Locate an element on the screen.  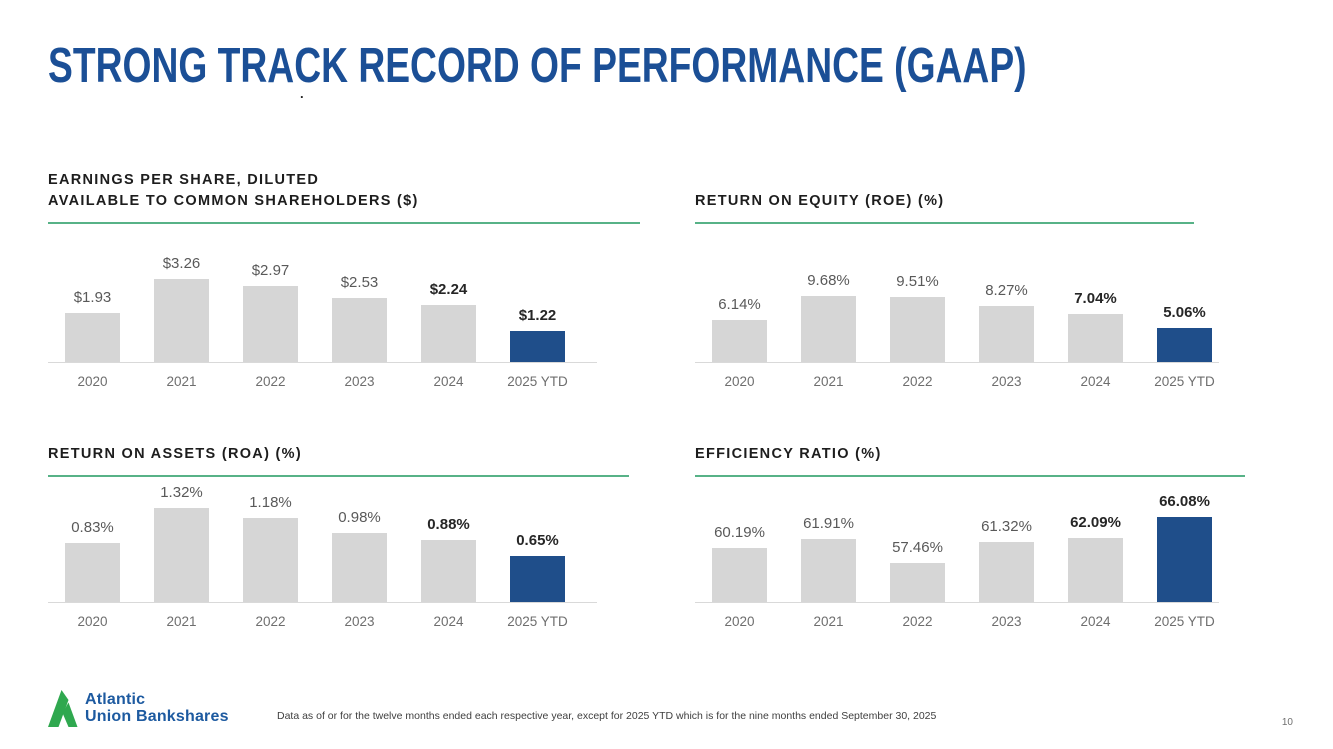
chart-title-line: AVAILABLE TO COMMON SHAREHOLDERS ($) is located at coordinates (233, 200).